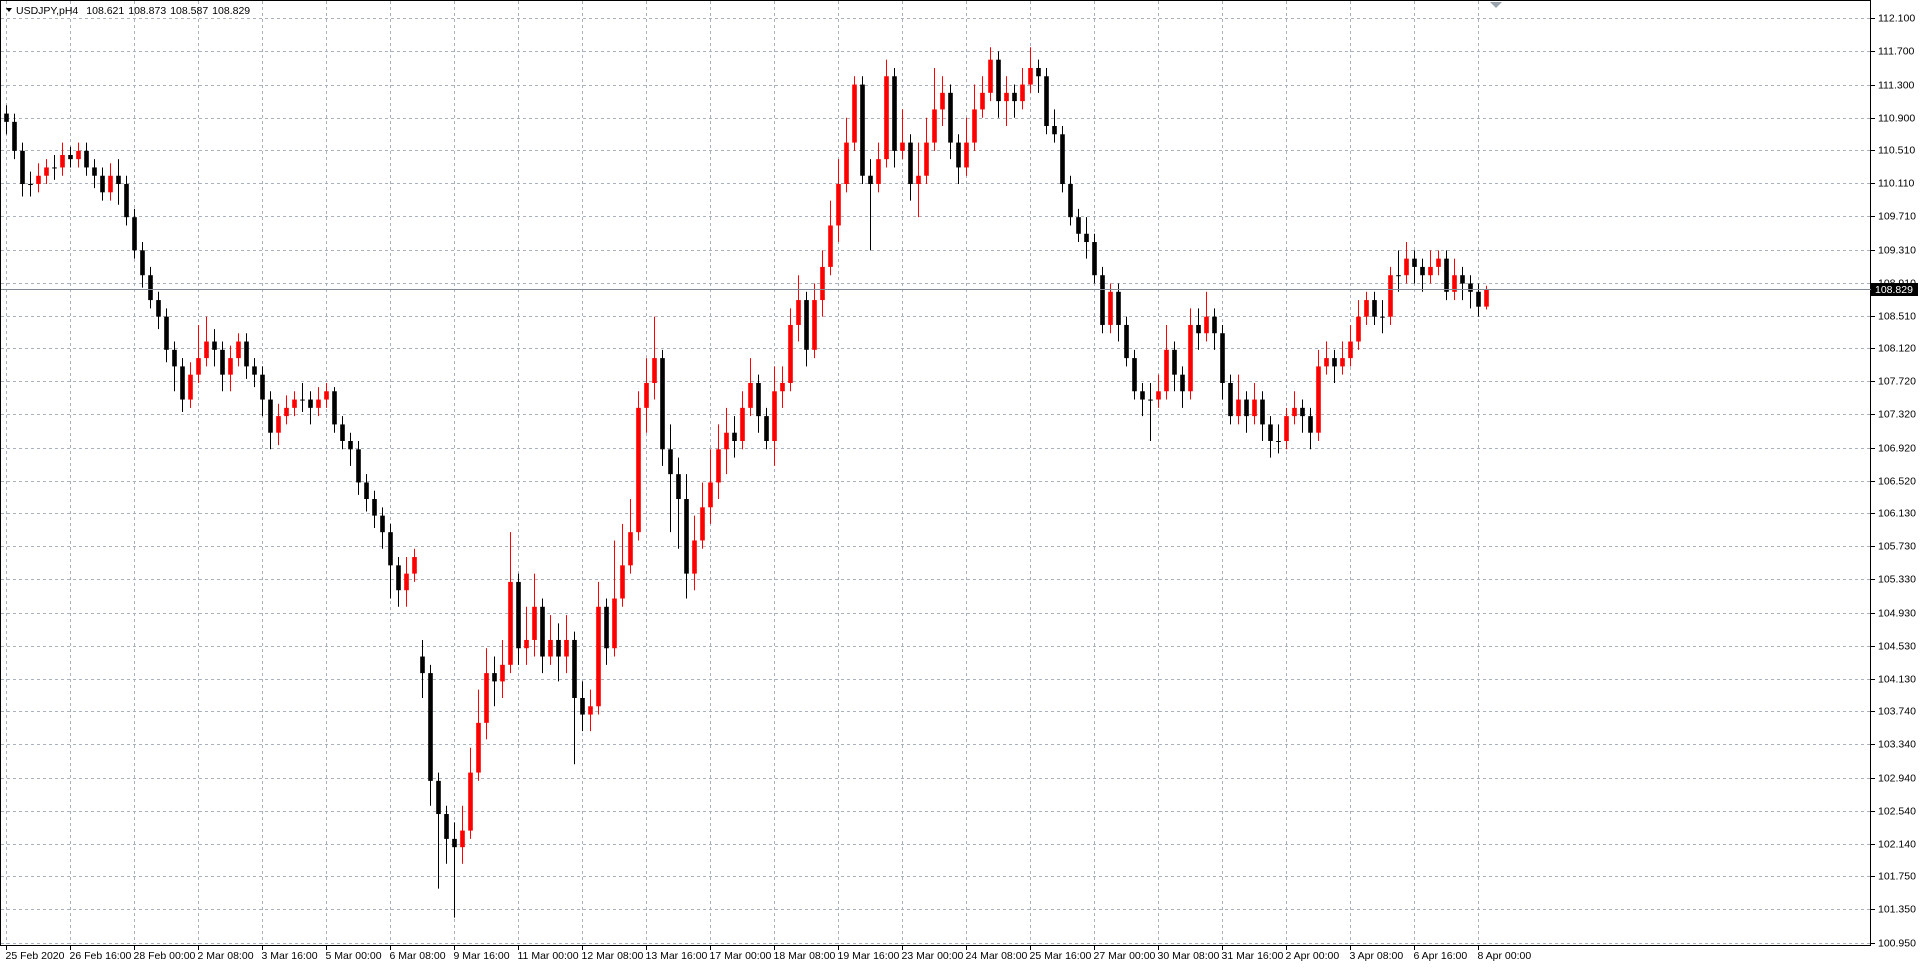  I want to click on x-tick-label: 8 Apr 00:00, so click(1505, 956).